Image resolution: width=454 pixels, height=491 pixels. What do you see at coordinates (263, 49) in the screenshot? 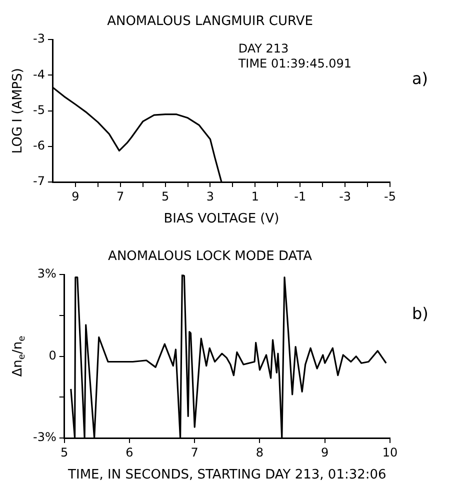
I see `annotation: DAY 213` at bounding box center [263, 49].